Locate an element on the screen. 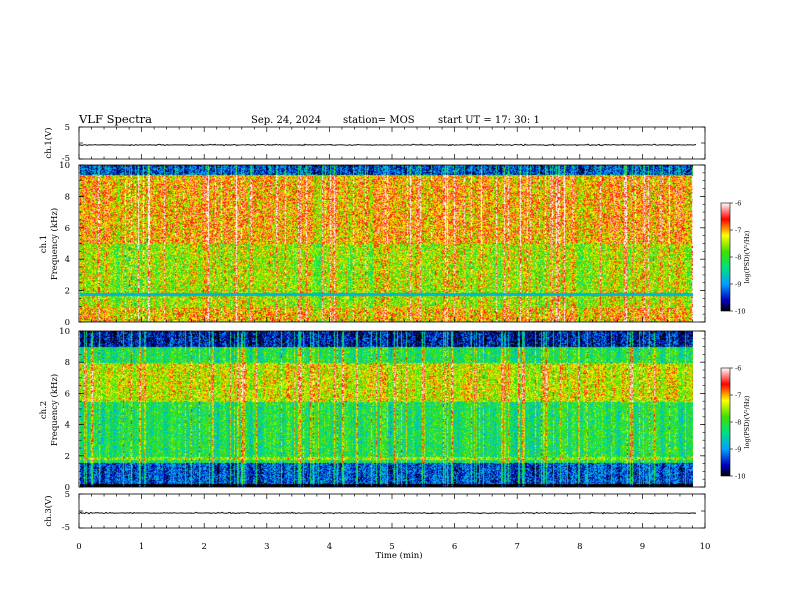  ch1-colorbar-tick-label: -6 is located at coordinates (738, 203).